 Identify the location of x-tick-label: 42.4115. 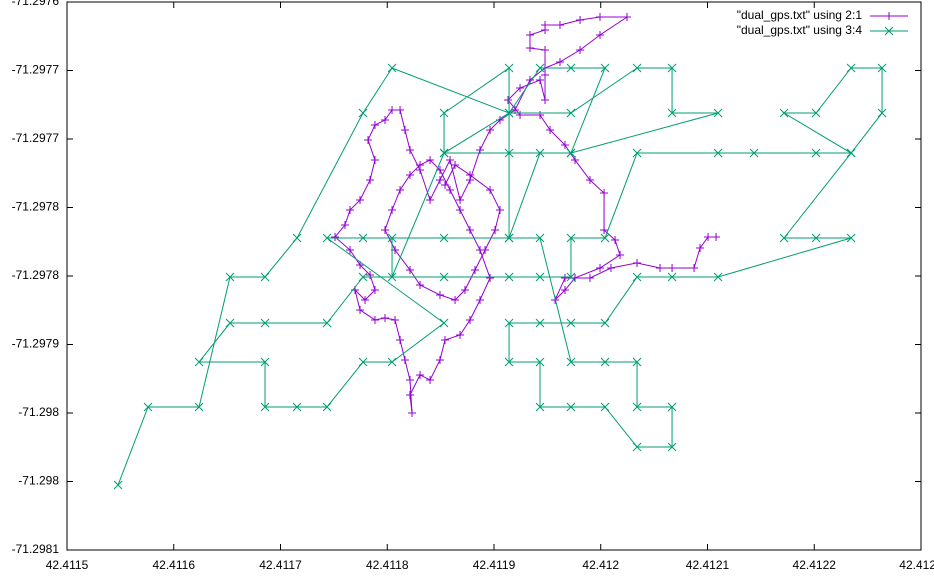
(67, 565).